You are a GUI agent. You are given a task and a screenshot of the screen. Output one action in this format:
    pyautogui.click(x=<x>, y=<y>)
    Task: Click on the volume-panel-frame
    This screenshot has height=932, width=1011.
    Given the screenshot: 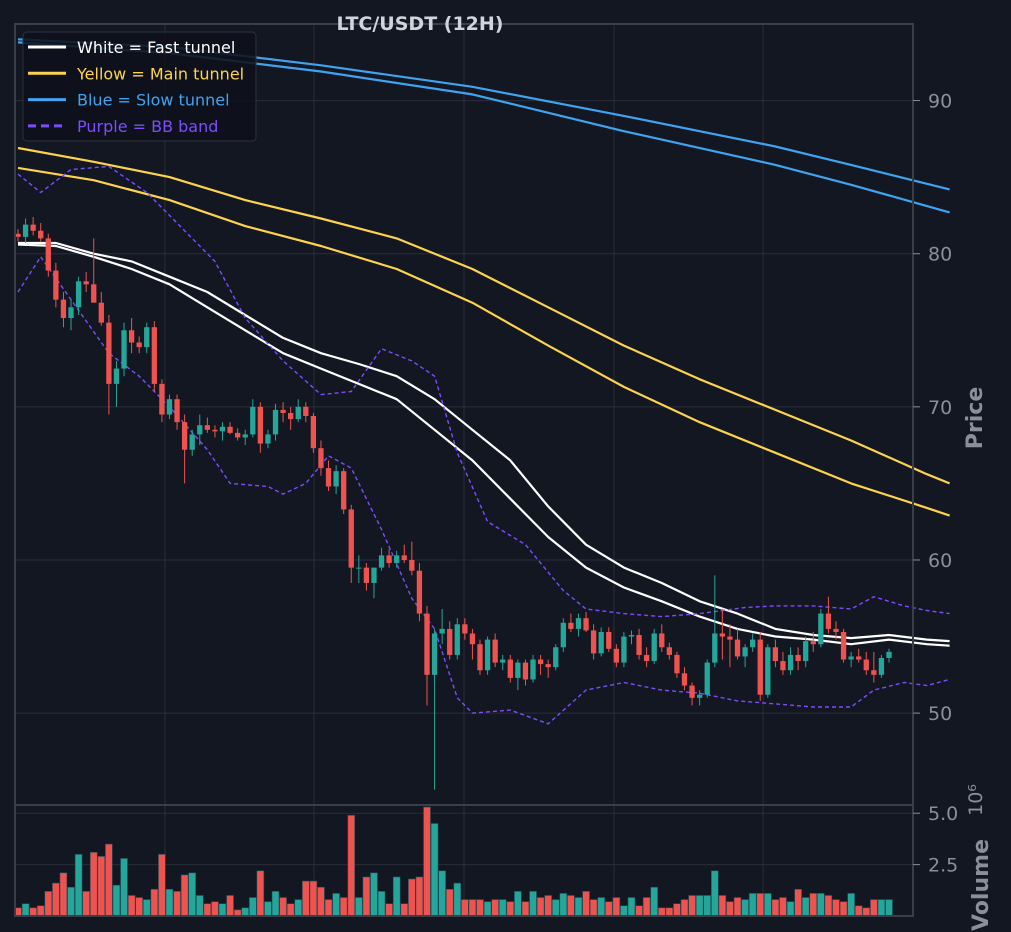 What is the action you would take?
    pyautogui.click(x=464, y=860)
    